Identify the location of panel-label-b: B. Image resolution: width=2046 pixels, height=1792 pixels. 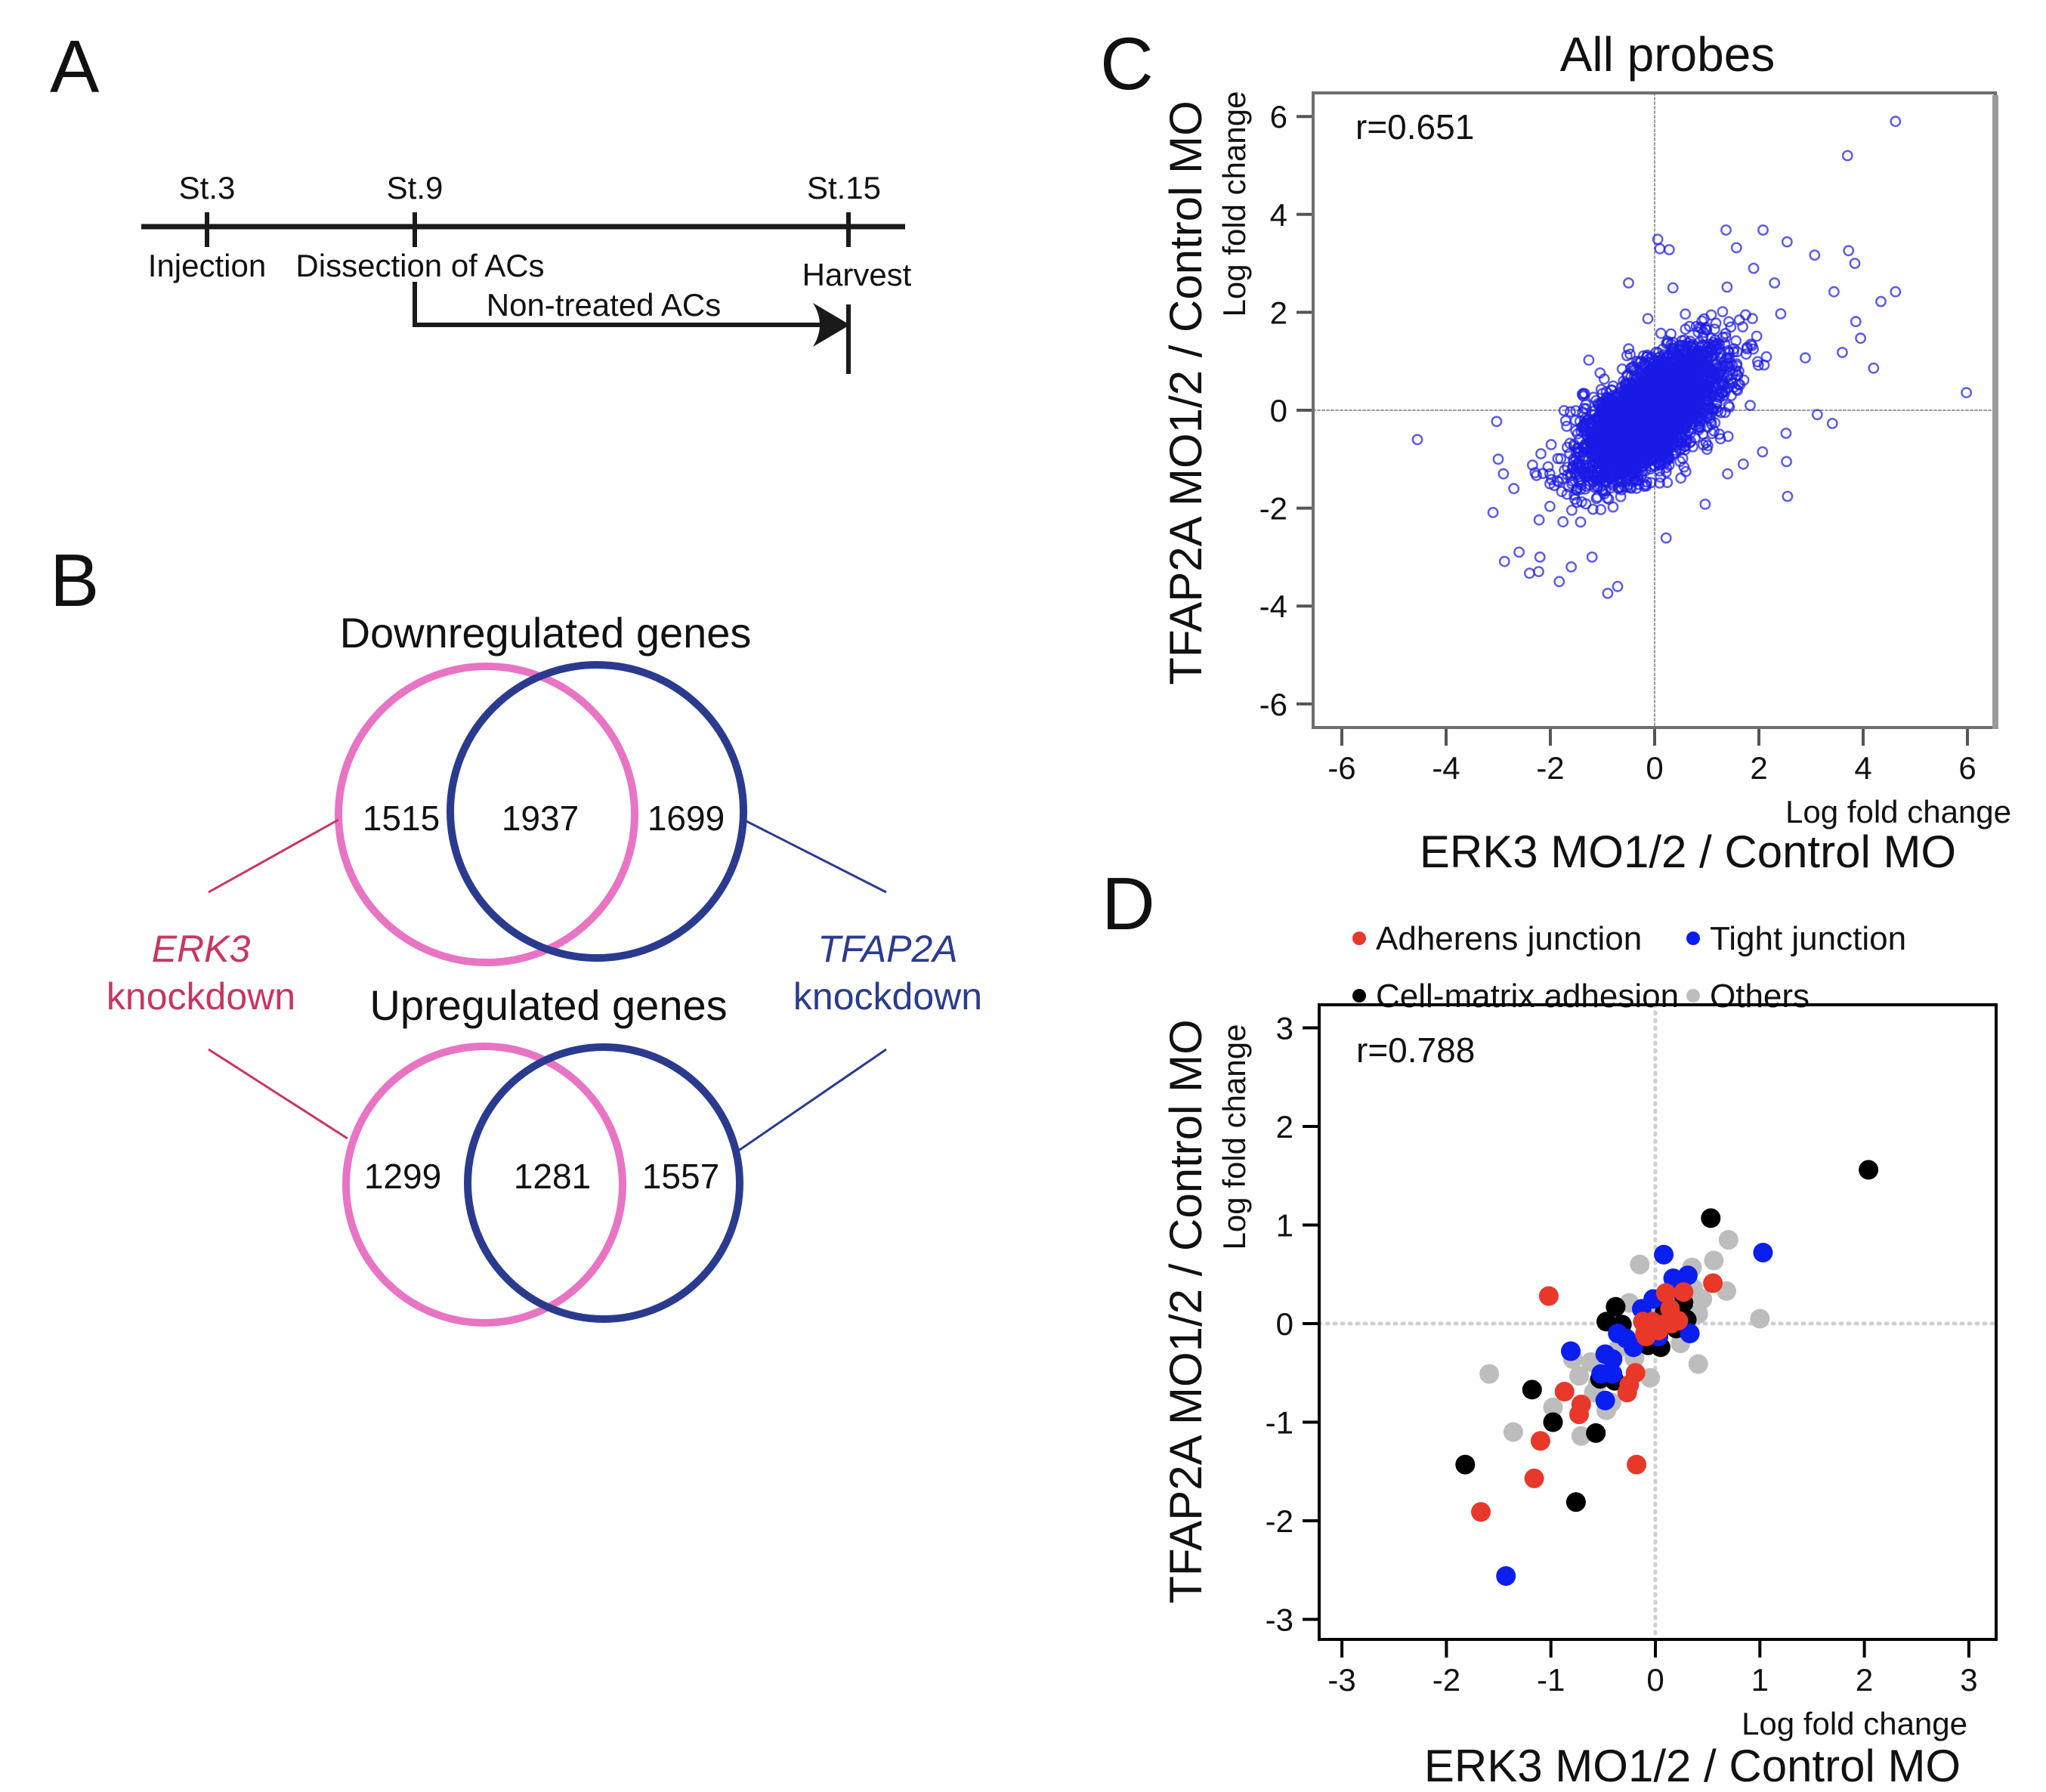
(74, 580).